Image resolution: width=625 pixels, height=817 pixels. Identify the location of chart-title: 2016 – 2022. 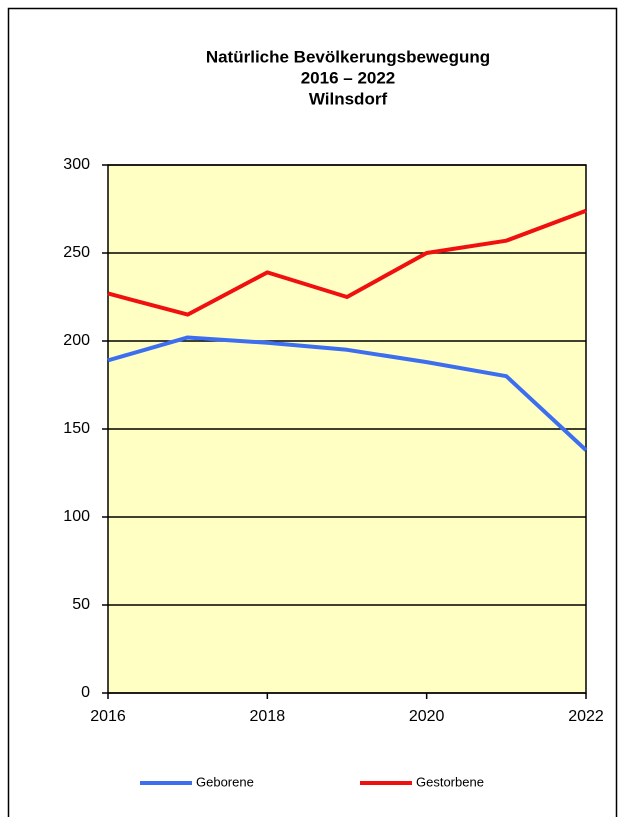
(348, 77).